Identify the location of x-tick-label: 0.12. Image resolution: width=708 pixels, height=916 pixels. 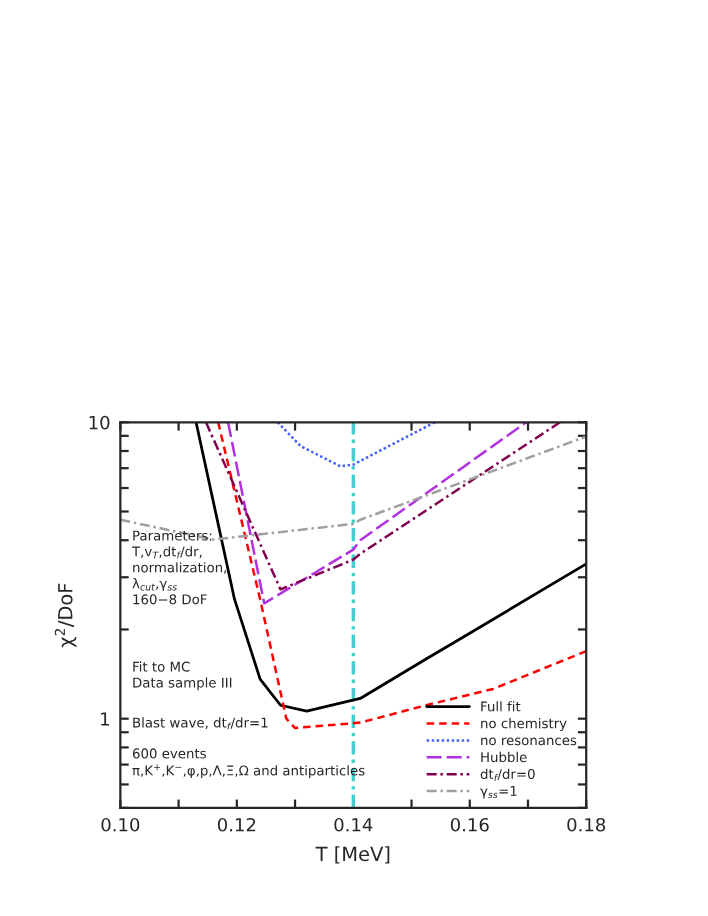
(236, 824).